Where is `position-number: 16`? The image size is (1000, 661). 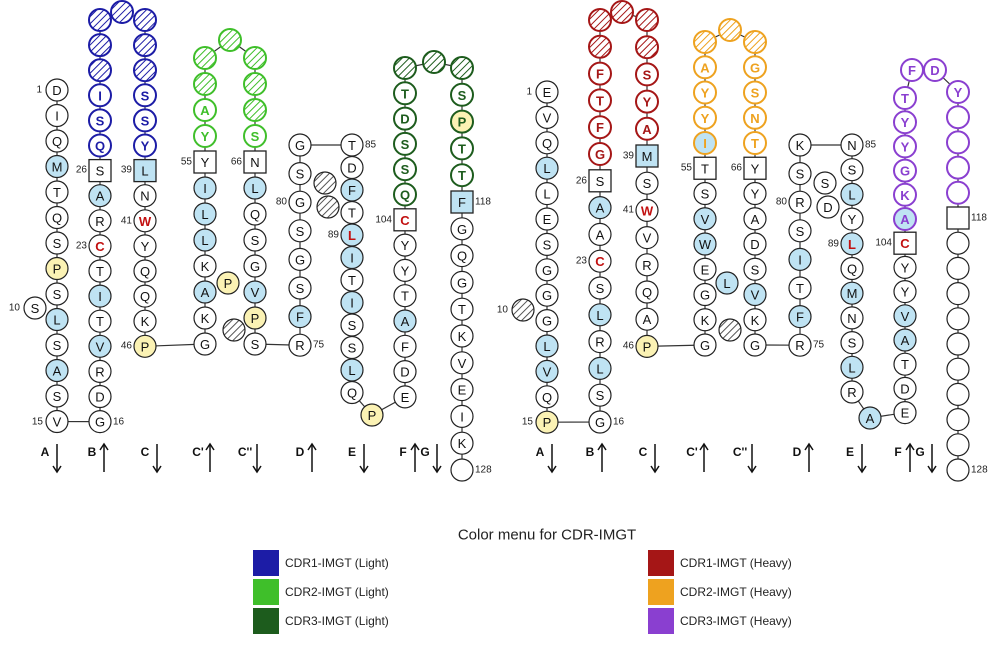 position-number: 16 is located at coordinates (119, 422).